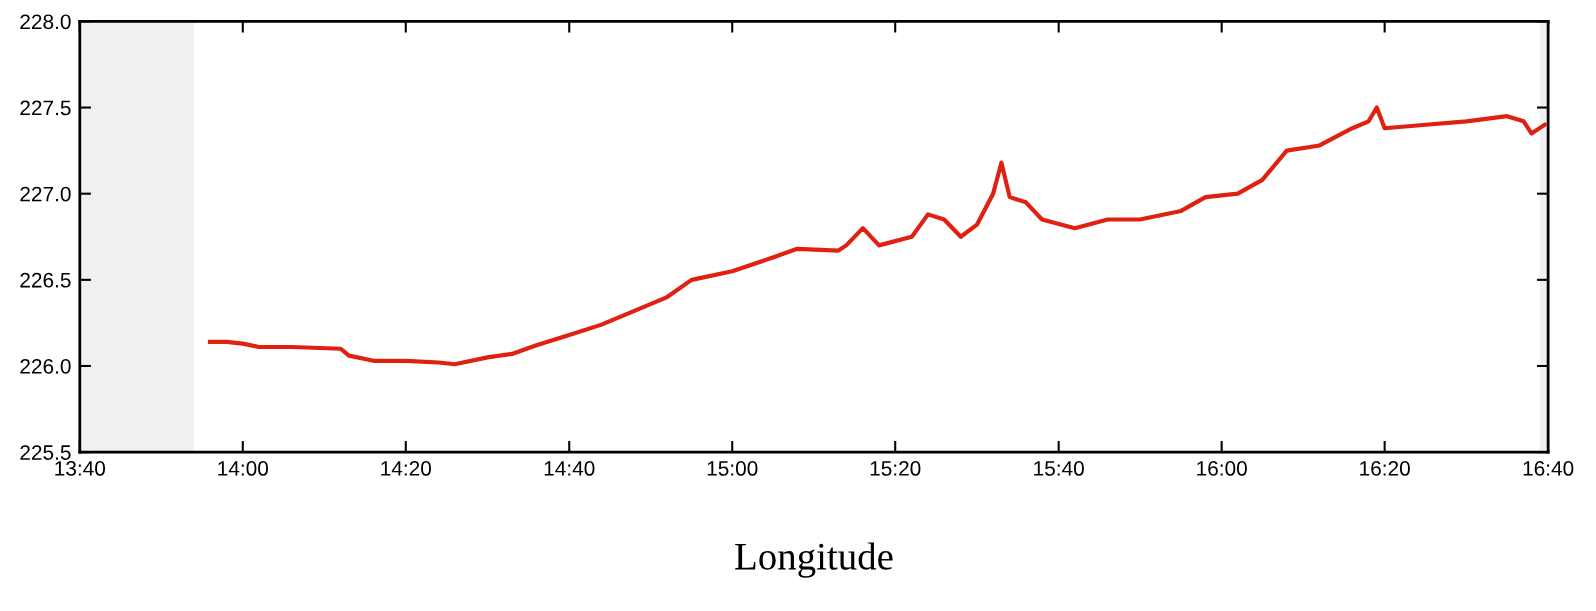  I want to click on x-axis-title: Longitude, so click(814, 560).